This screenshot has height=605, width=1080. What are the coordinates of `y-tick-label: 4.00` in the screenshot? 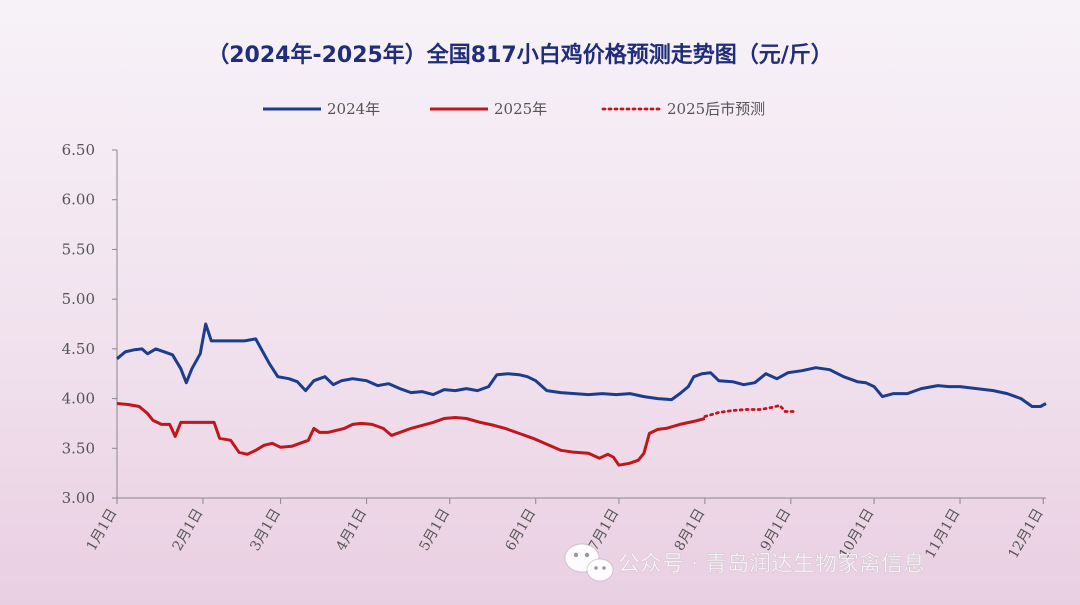 It's located at (78, 399).